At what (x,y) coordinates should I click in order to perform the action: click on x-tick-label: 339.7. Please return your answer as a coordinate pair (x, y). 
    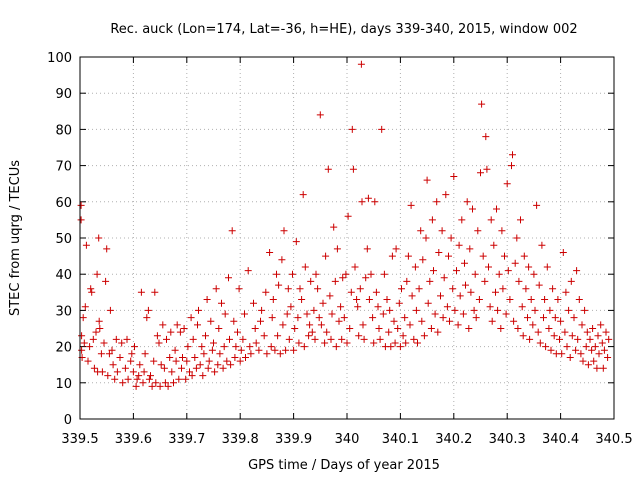
    Looking at the image, I should click on (186, 439).